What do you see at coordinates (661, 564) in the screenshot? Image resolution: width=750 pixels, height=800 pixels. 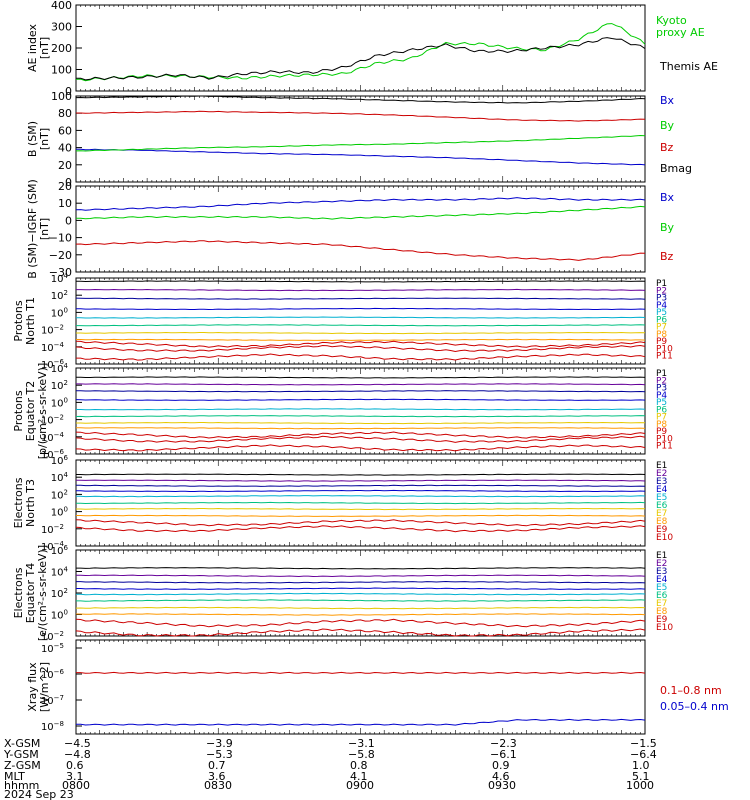 I see `p6-legend-e2: E2` at bounding box center [661, 564].